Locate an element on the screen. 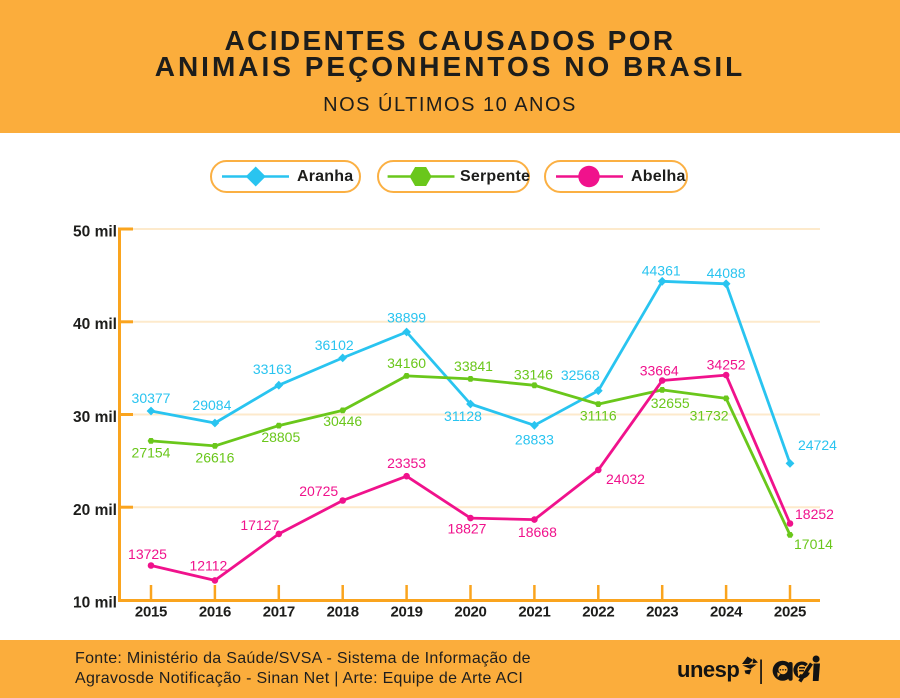 This screenshot has width=900, height=698. svg-text: 32568 is located at coordinates (580, 375).